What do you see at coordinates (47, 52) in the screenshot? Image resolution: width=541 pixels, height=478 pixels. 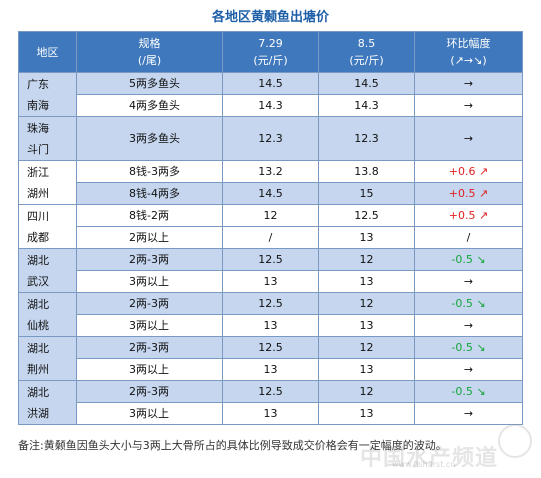 I see `header-region: 地区` at bounding box center [47, 52].